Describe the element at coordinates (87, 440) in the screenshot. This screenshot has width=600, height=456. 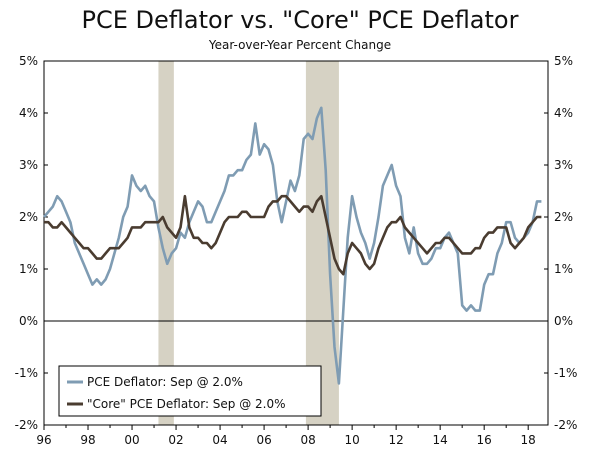
I see `x-tick-label: 98` at that location.